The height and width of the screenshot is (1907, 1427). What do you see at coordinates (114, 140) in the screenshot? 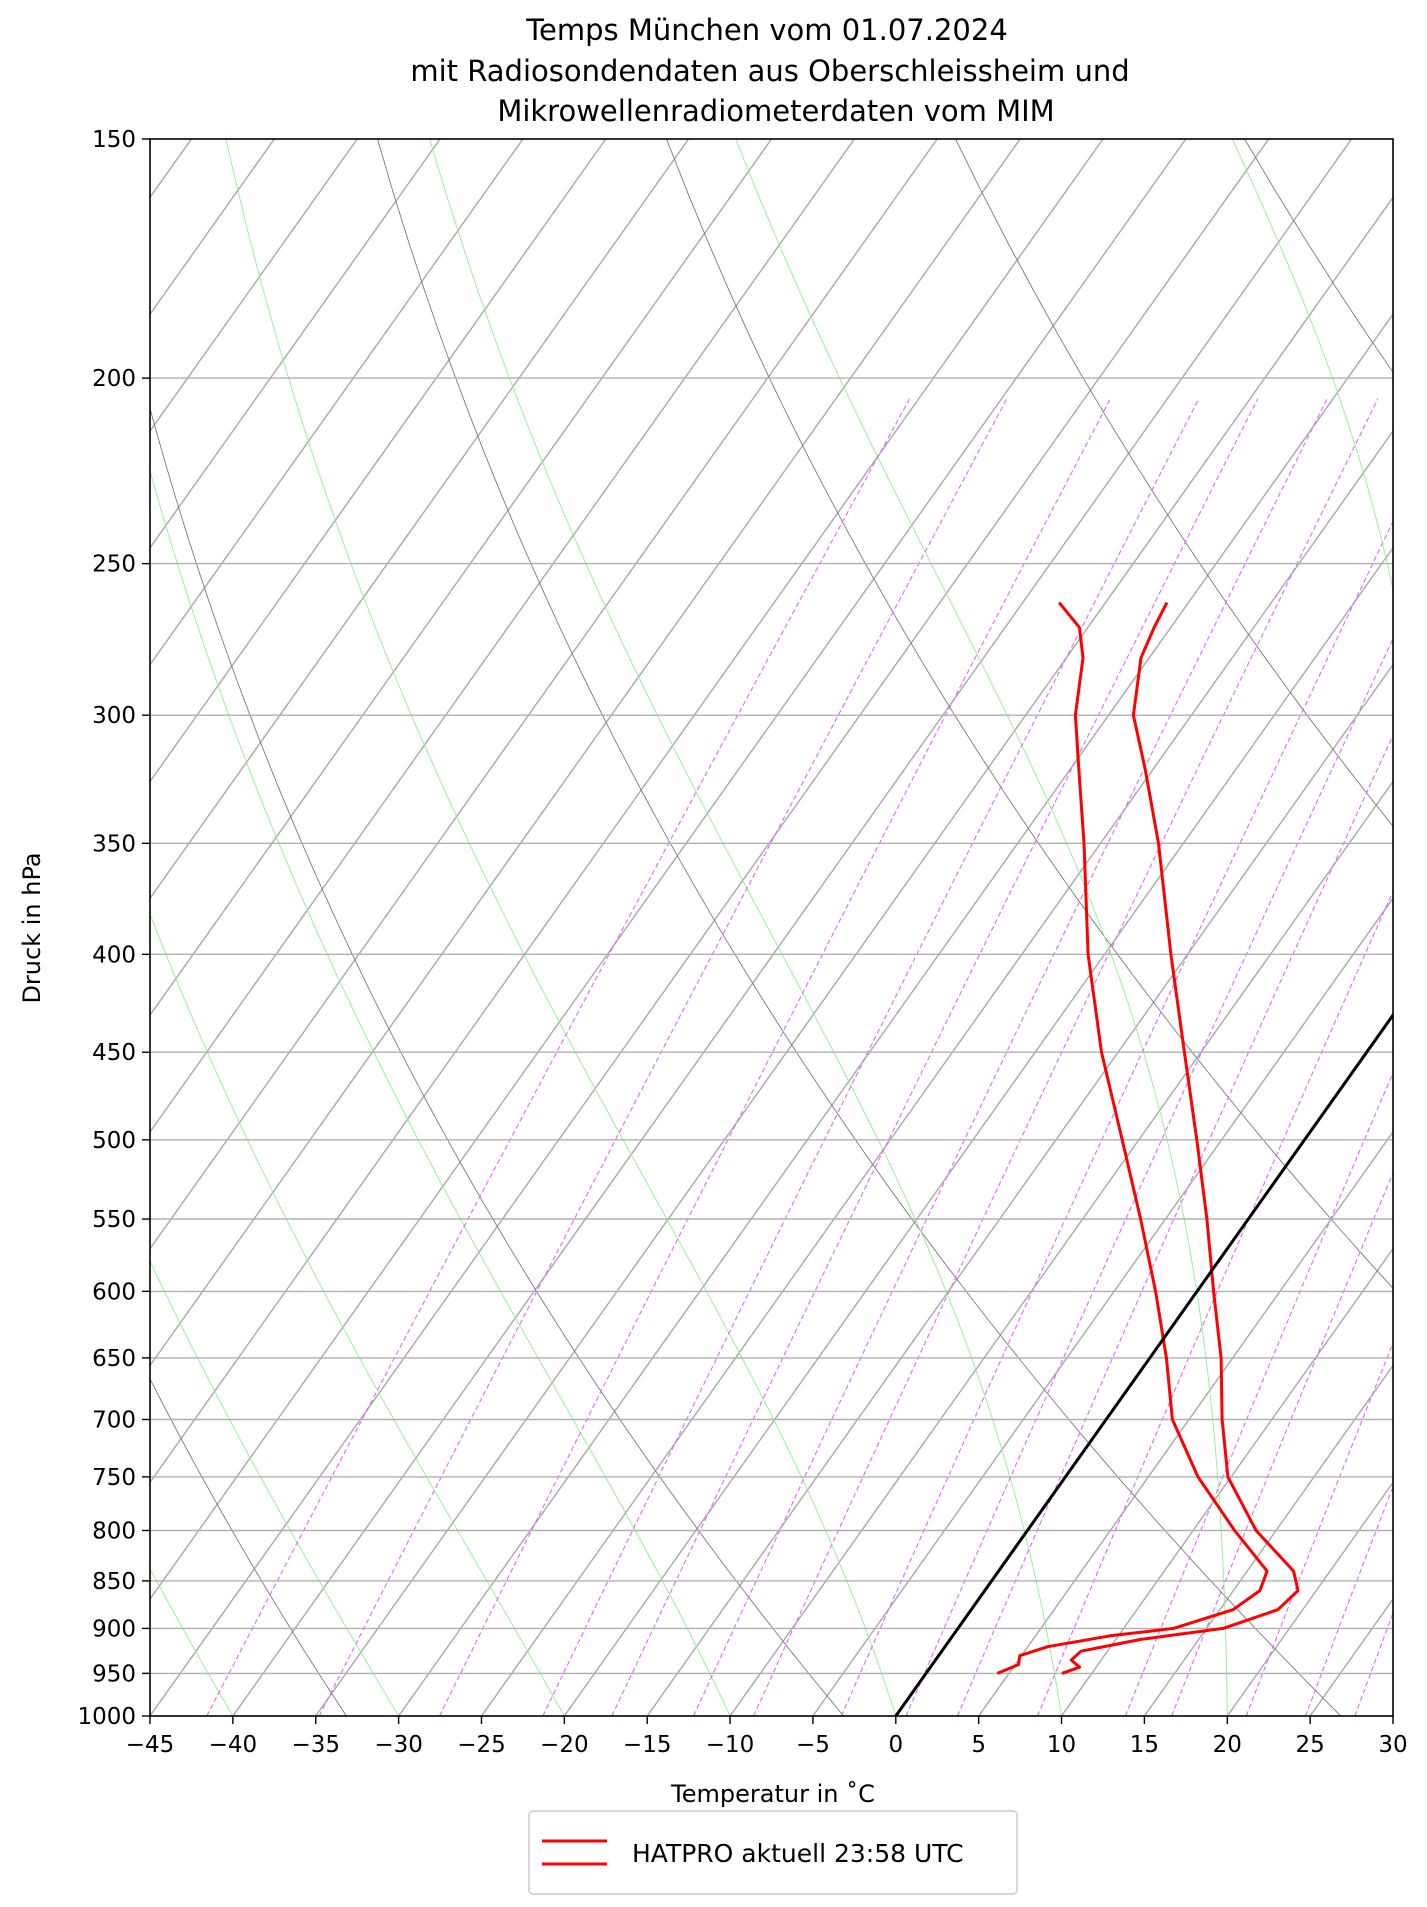
I see `y-tick-label: 150` at bounding box center [114, 140].